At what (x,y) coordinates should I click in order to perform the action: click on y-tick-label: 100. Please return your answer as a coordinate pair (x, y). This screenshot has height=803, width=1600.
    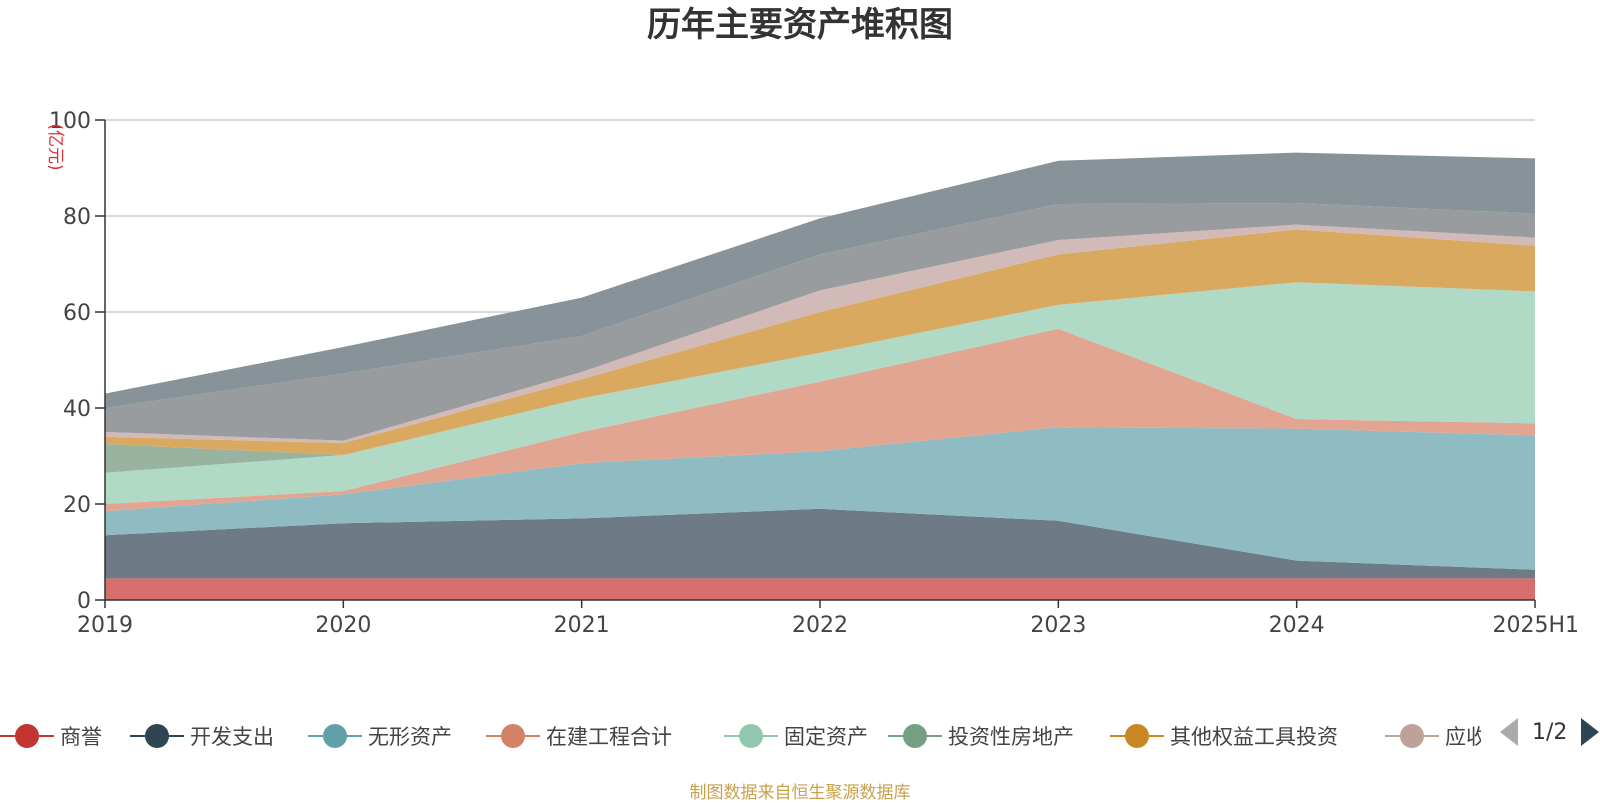
    Looking at the image, I should click on (70, 121).